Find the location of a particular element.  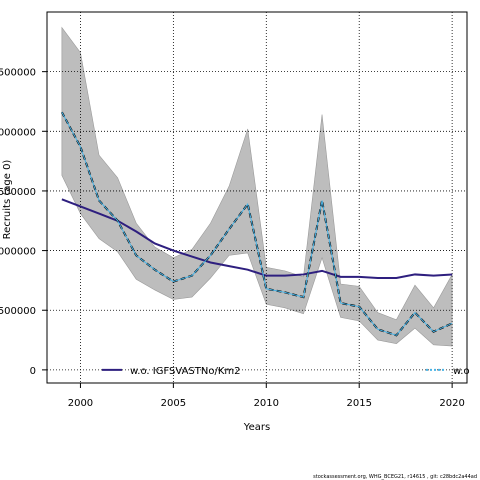

legend-label-igfsvast: w.o. IGFSVASTNo/Km2 is located at coordinates (185, 371).